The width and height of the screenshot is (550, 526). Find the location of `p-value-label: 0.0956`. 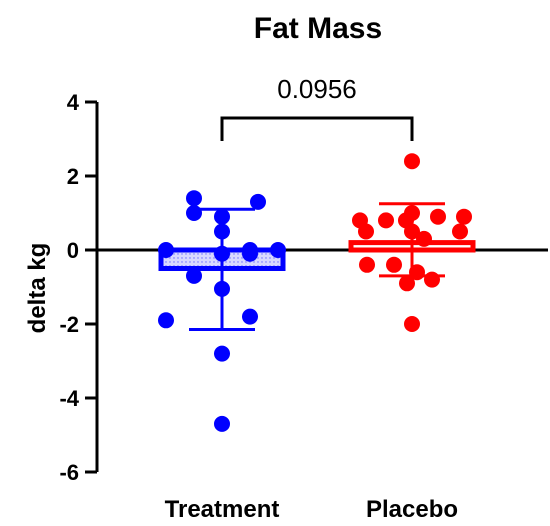

p-value-label: 0.0956 is located at coordinates (317, 89).